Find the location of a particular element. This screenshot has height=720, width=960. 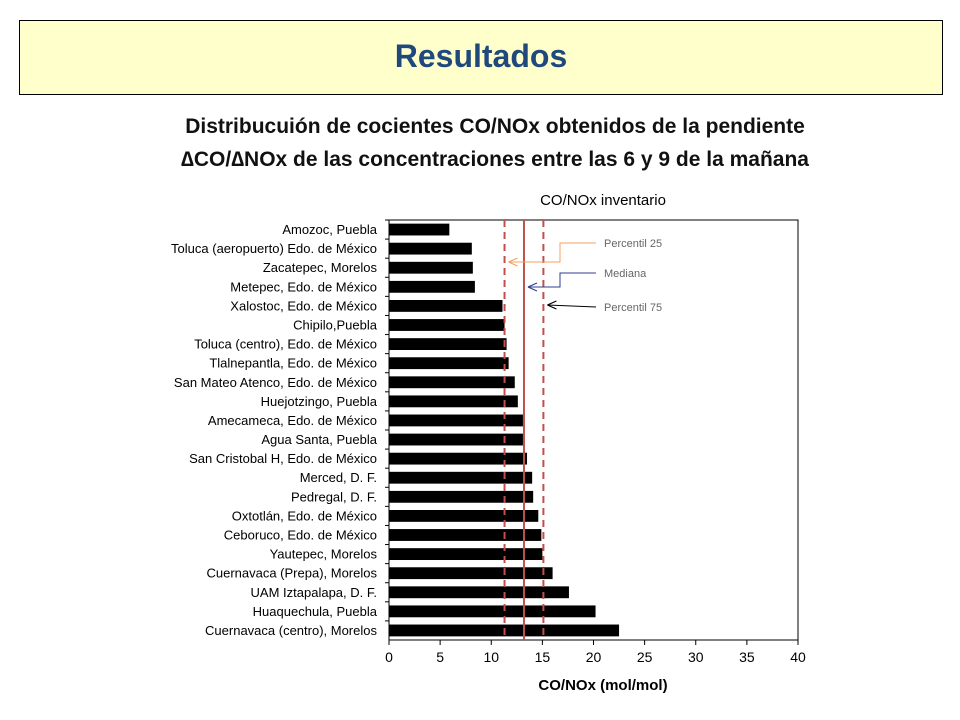

percentile-25-arrow-head is located at coordinates (513, 262).